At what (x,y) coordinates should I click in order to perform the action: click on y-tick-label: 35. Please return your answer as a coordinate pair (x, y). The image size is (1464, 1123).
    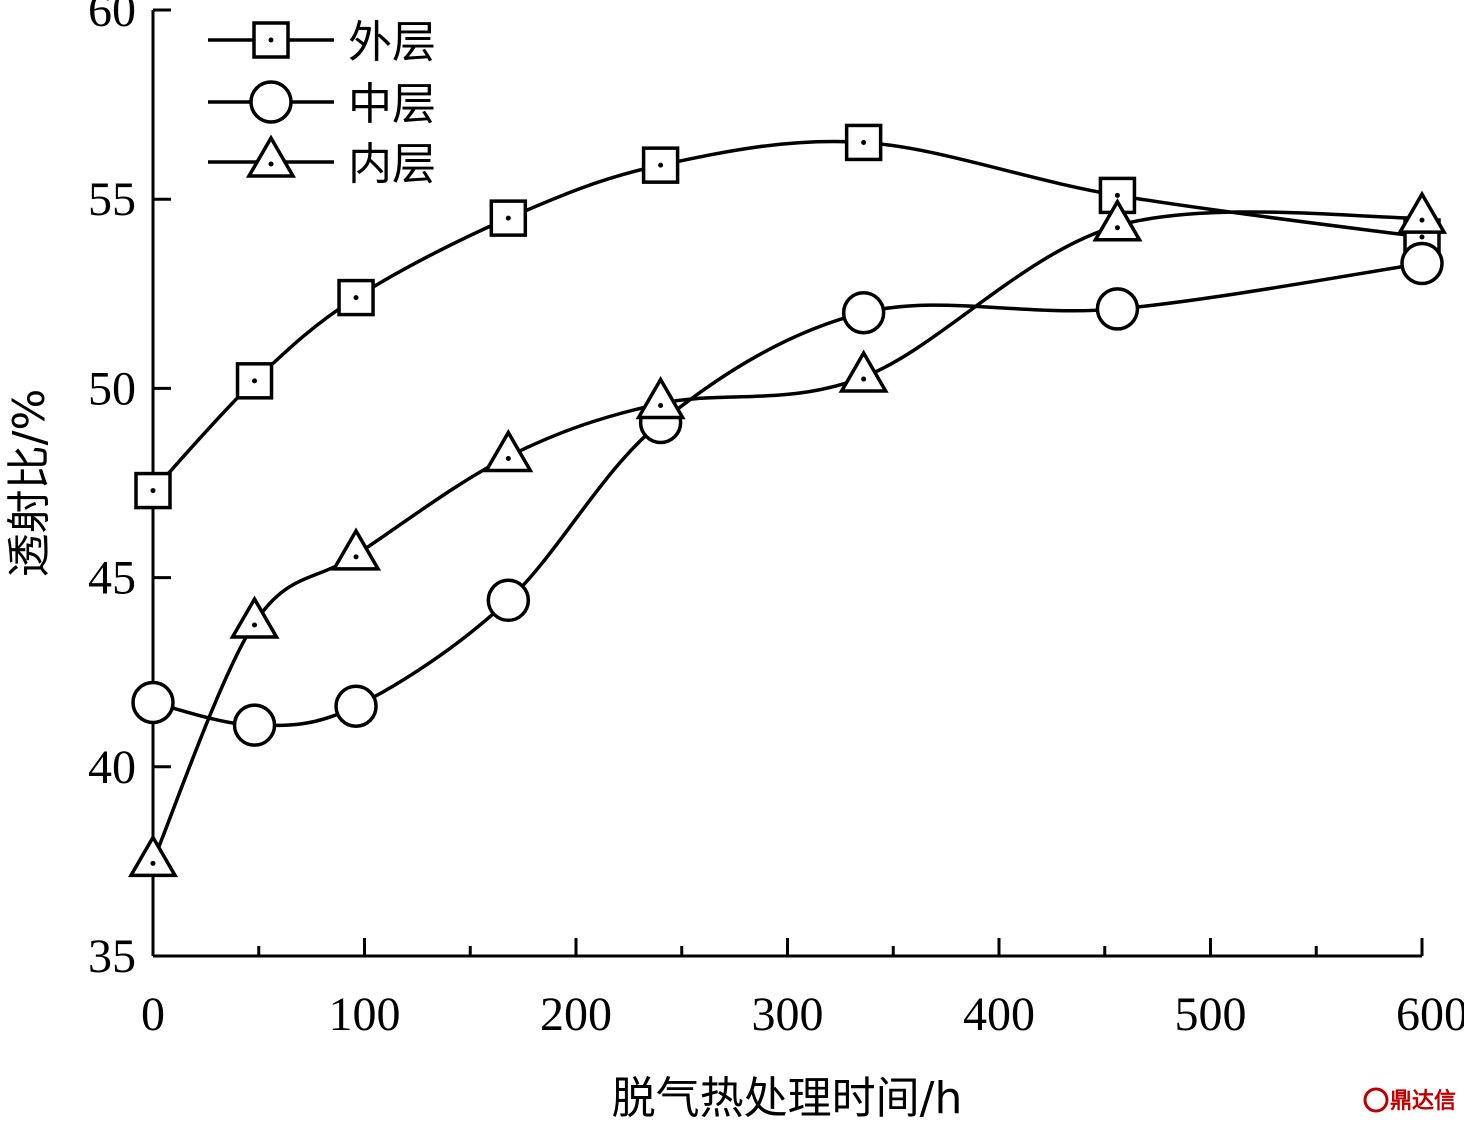
    Looking at the image, I should click on (112, 956).